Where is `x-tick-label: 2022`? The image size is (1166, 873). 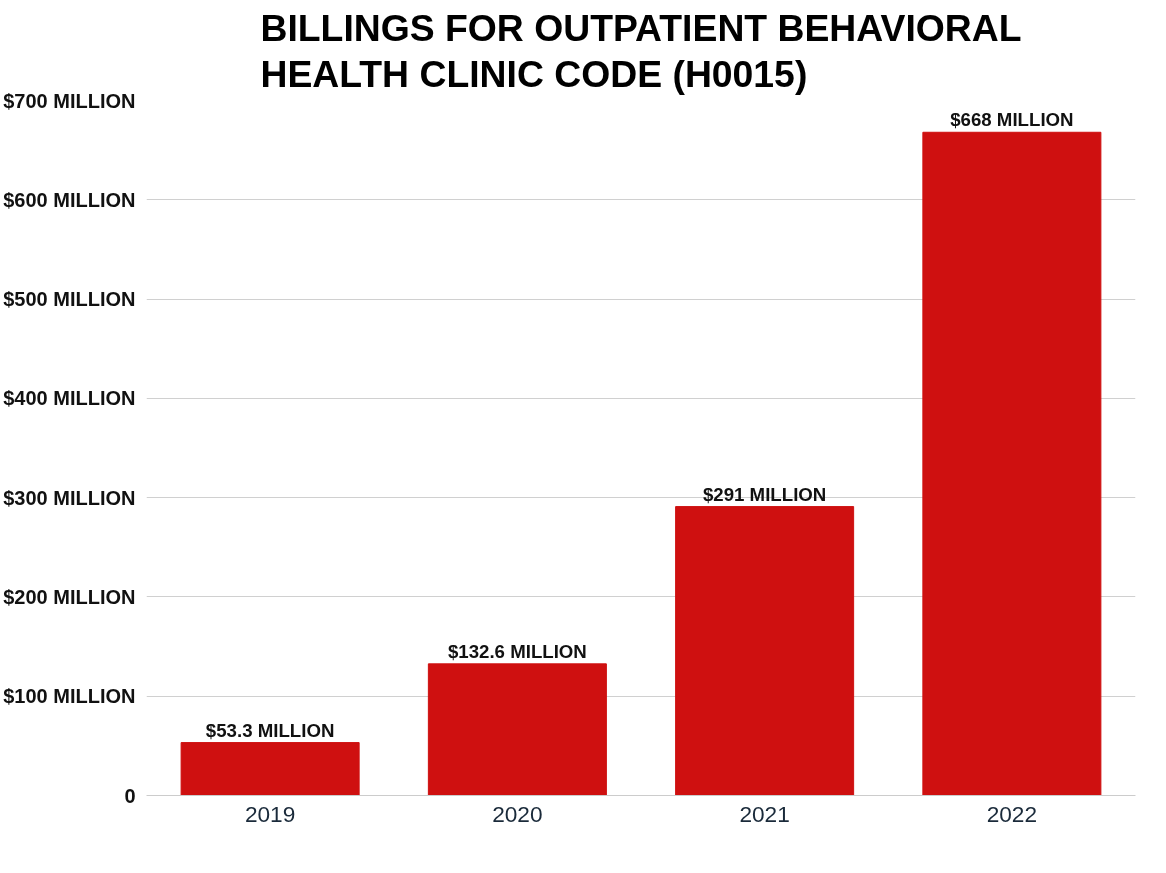 x-tick-label: 2022 is located at coordinates (1012, 813).